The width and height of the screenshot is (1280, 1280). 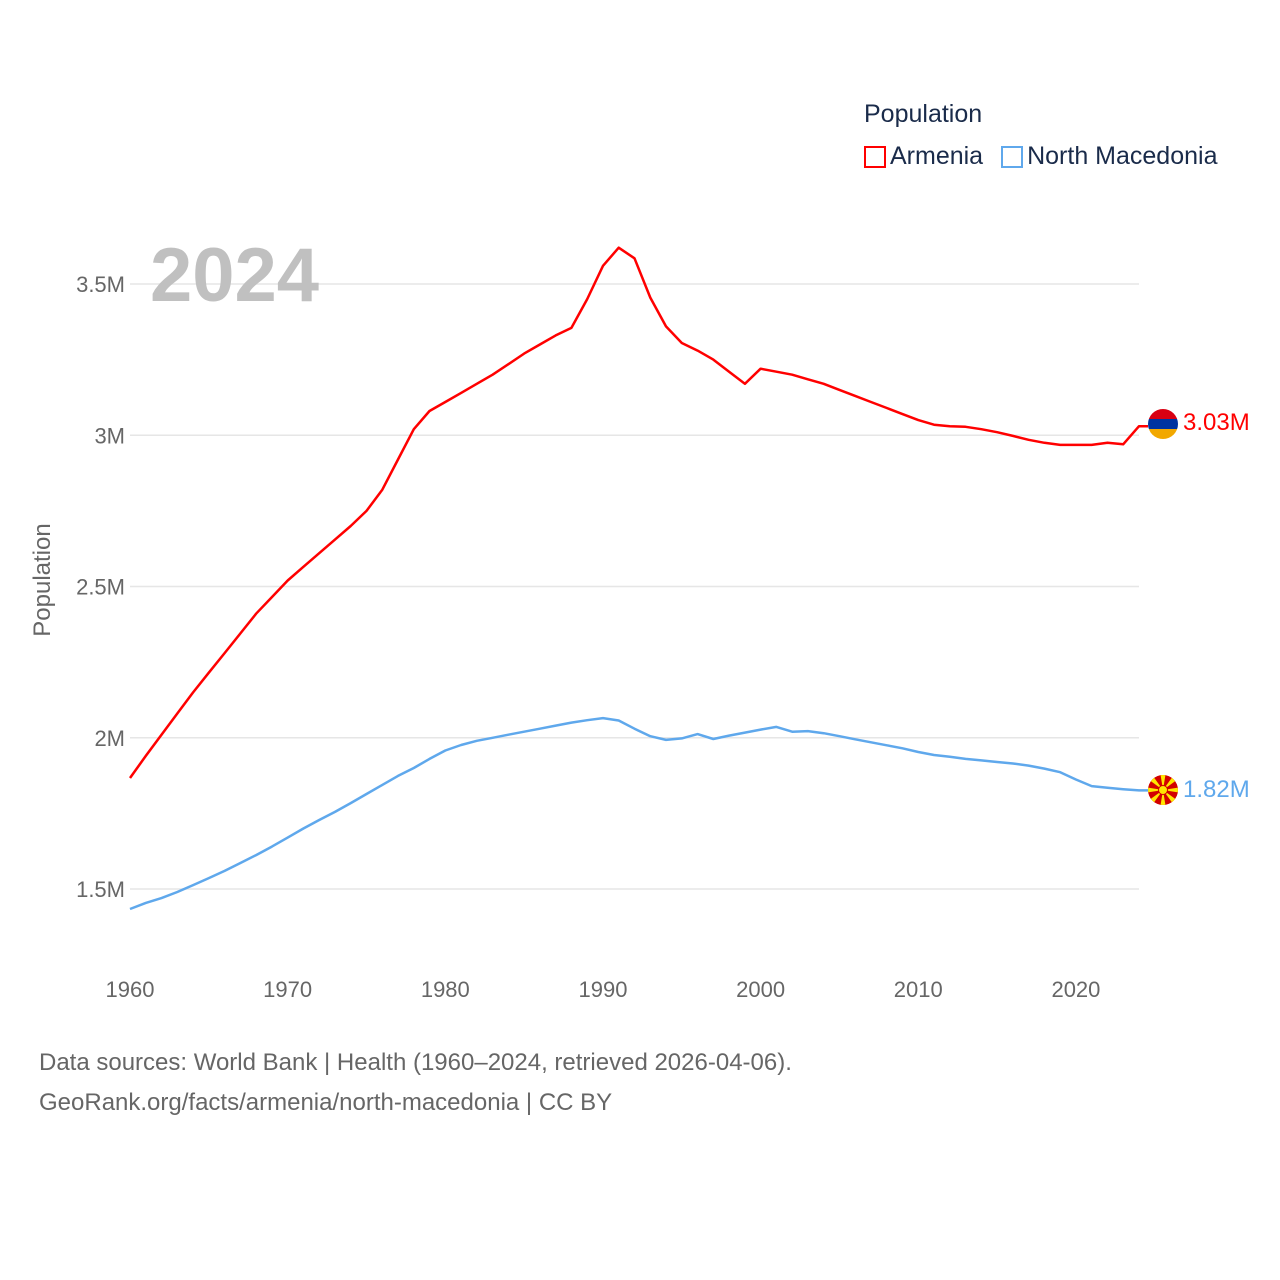 I want to click on y-tick-label: 3M, so click(x=109, y=435).